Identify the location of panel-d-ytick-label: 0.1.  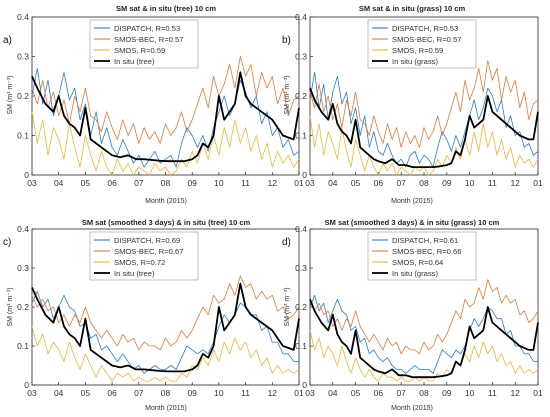
(301, 346).